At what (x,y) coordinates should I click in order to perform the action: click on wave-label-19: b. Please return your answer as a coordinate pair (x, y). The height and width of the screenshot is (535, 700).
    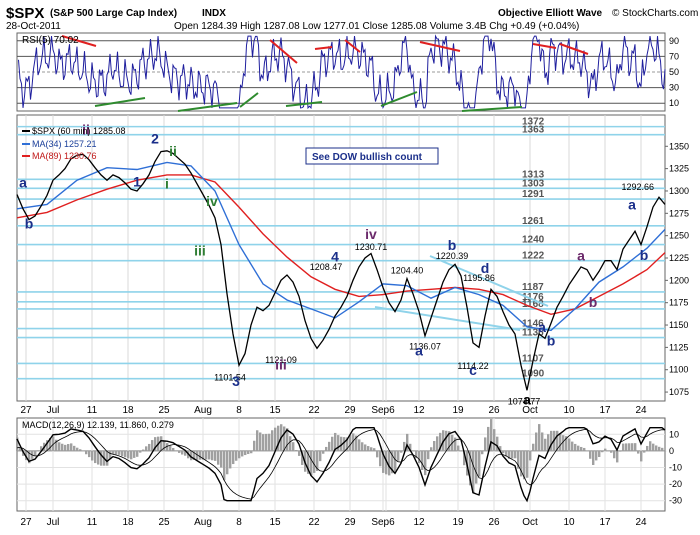
    Looking at the image, I should click on (551, 341).